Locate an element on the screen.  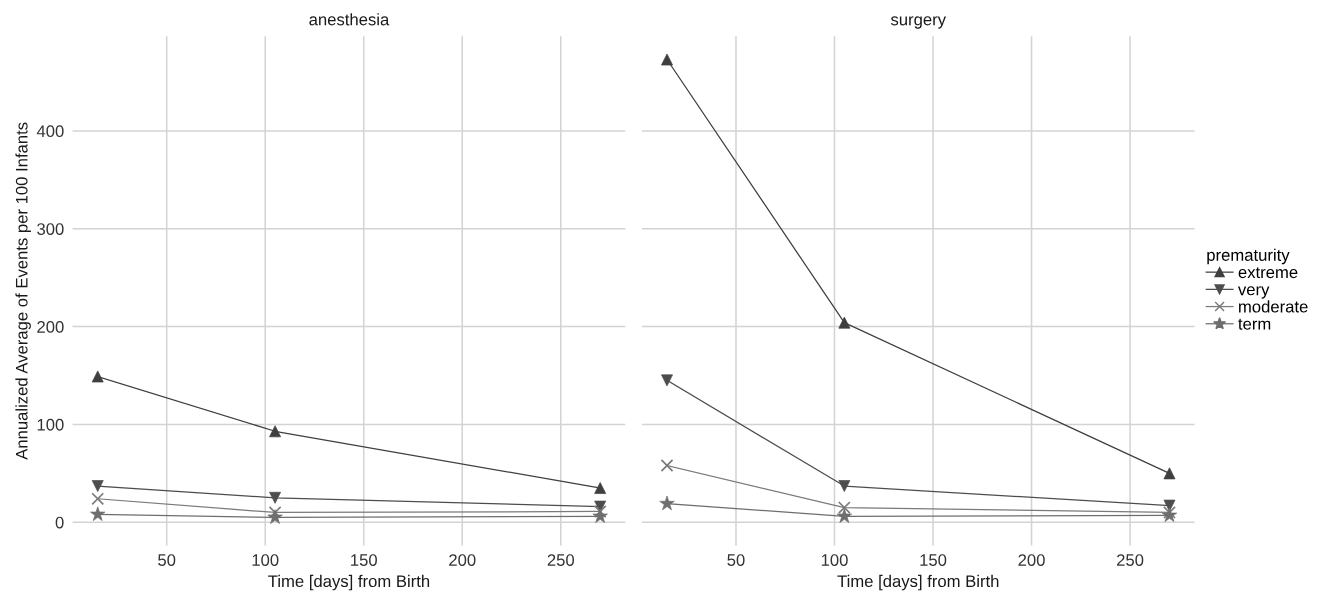
y-tick-label: 100 is located at coordinates (50, 424).